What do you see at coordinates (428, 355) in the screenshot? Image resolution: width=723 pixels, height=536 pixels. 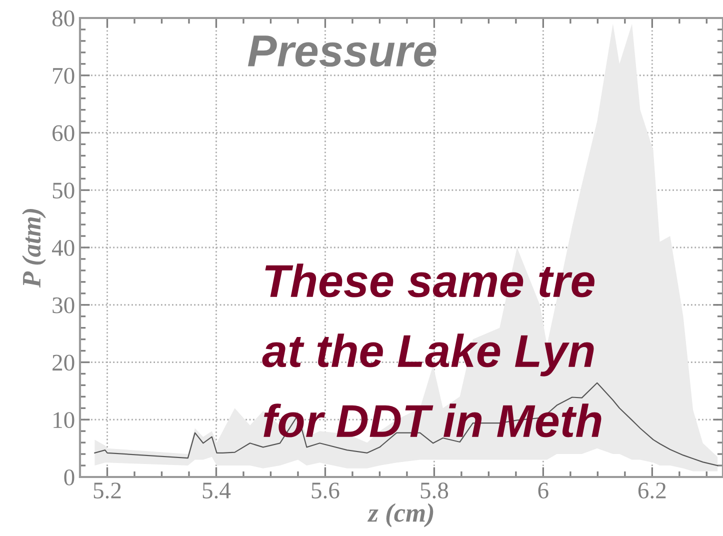 I see `annotation: at the Lake Lyn` at bounding box center [428, 355].